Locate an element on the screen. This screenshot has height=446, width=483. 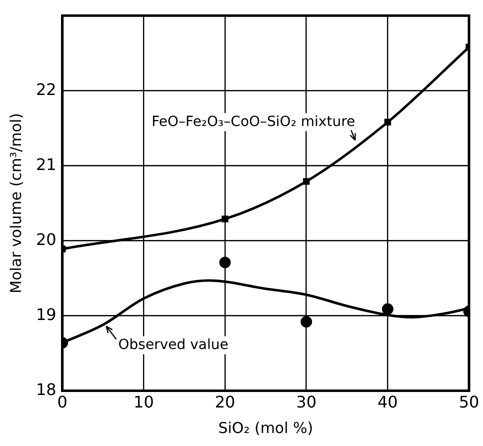
y-tick-label: 21 is located at coordinates (46, 164).